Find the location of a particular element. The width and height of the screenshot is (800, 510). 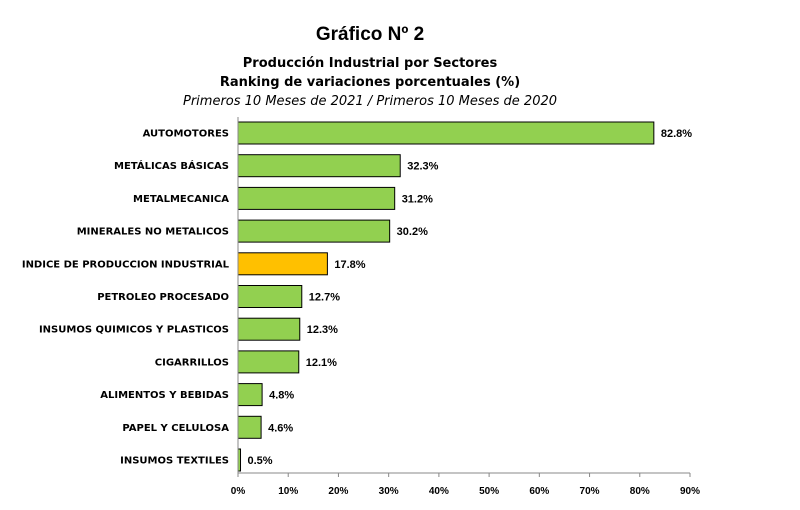

chart-subtitle-2: Ranking de variaciones porcentuales (%) is located at coordinates (370, 82).